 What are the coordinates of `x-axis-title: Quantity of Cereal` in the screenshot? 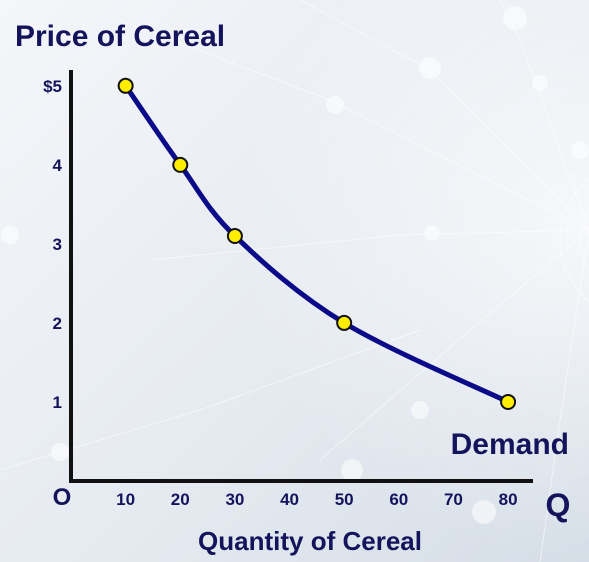 It's located at (310, 541).